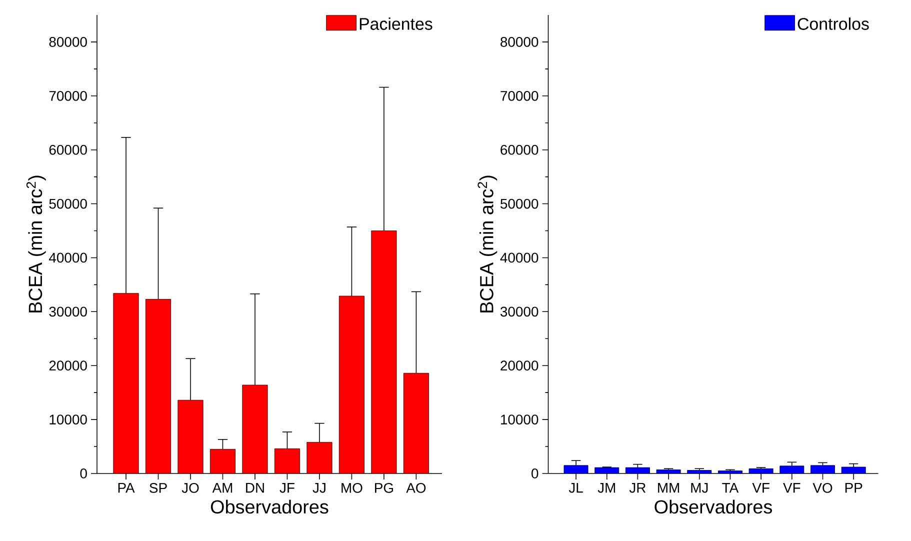 This screenshot has width=911, height=541. I want to click on x-tick-label: SP, so click(158, 487).